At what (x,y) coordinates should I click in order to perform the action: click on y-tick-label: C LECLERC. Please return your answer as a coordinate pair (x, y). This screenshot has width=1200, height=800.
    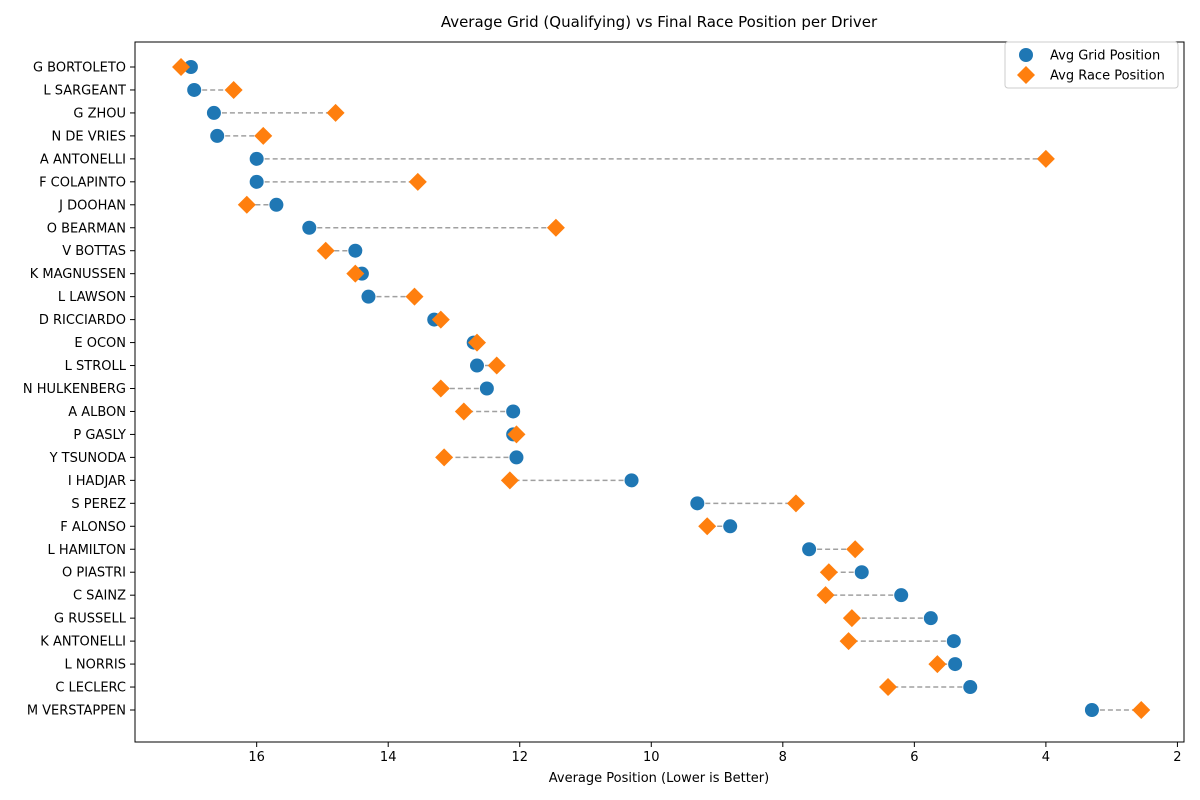
    Looking at the image, I should click on (90, 688).